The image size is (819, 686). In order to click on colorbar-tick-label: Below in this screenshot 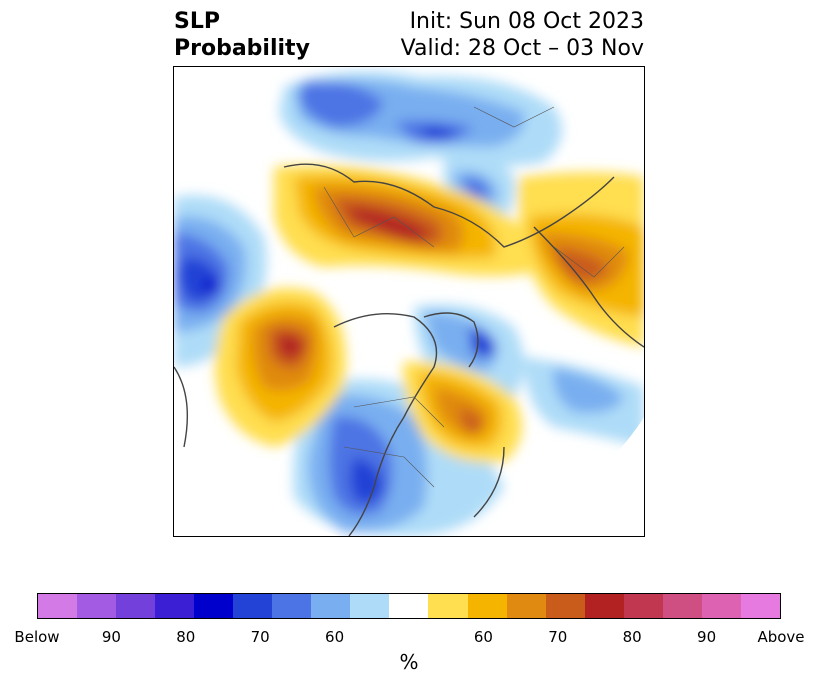, I will do `click(37, 637)`.